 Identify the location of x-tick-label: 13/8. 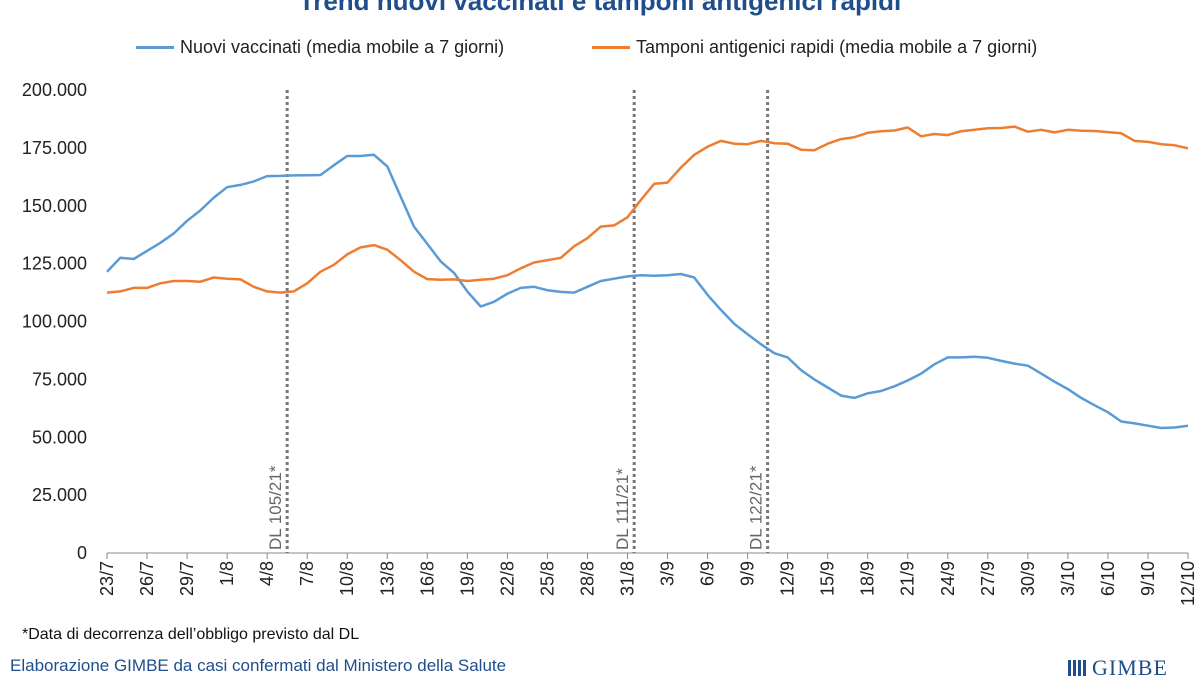
(387, 578).